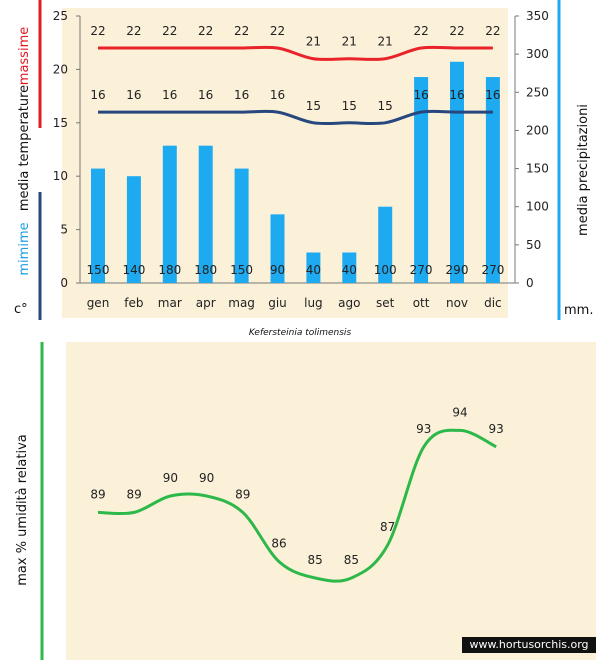  I want to click on temperature-unit: c°, so click(21, 309).